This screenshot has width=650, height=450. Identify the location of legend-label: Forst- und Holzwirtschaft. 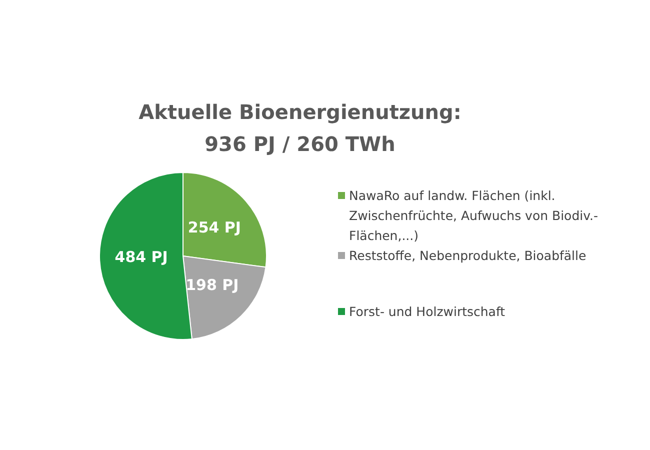
(427, 312).